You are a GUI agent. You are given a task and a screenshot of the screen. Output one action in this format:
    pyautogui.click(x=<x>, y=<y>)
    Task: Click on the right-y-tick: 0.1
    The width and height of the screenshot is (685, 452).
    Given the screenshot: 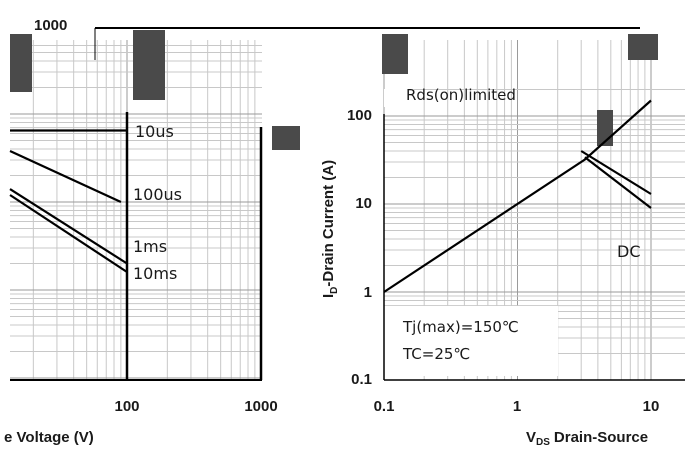 What is the action you would take?
    pyautogui.click(x=361, y=379)
    